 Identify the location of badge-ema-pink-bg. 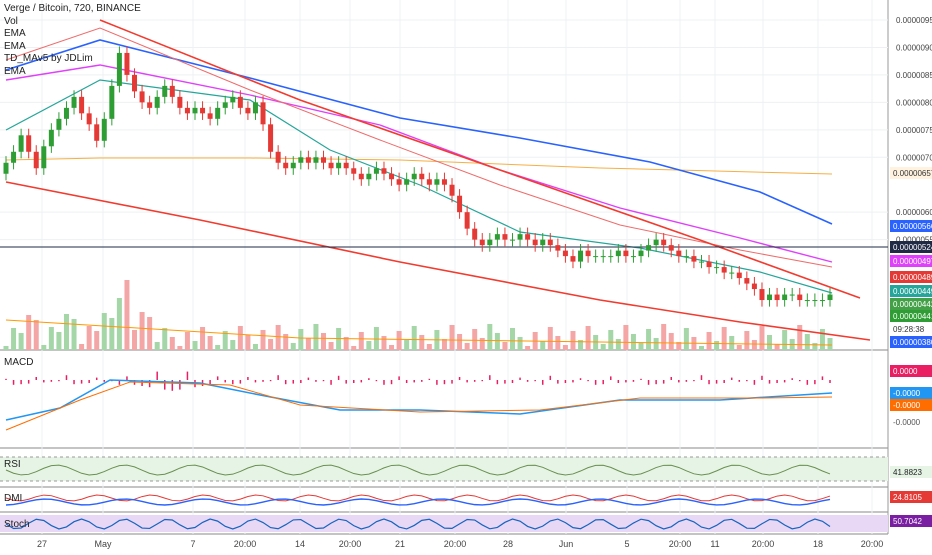
(911, 261).